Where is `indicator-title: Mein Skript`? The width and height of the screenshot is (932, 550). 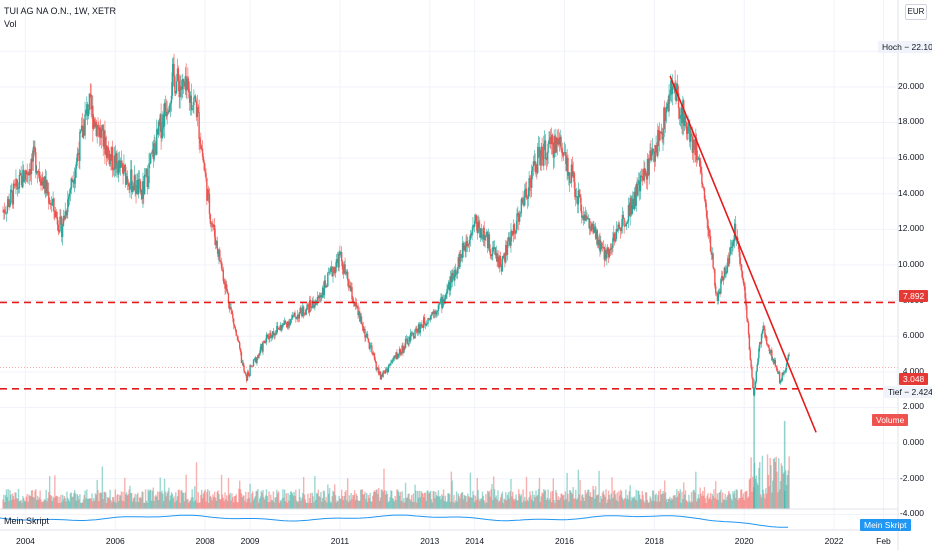
indicator-title: Mein Skript is located at coordinates (27, 521).